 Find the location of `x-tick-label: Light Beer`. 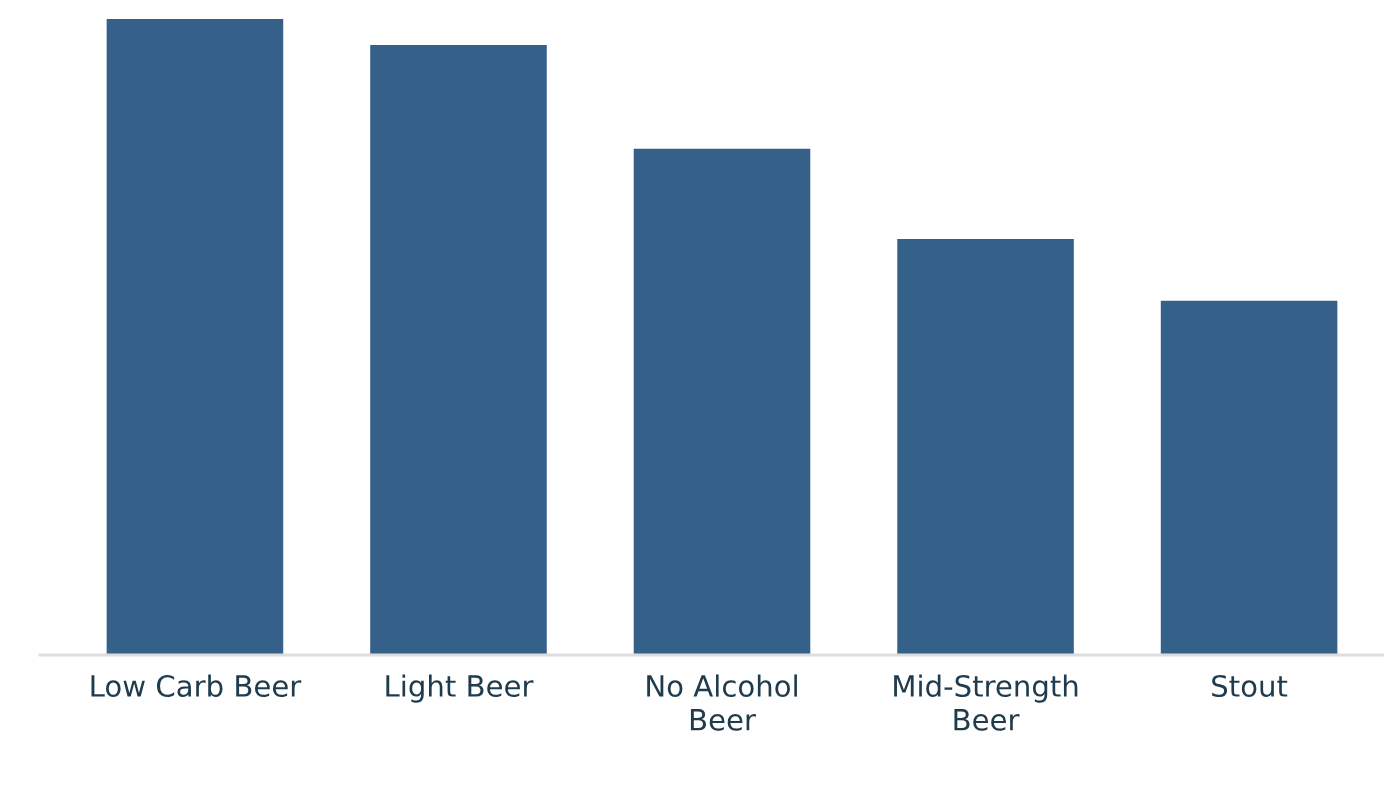

x-tick-label: Light Beer is located at coordinates (460, 688).